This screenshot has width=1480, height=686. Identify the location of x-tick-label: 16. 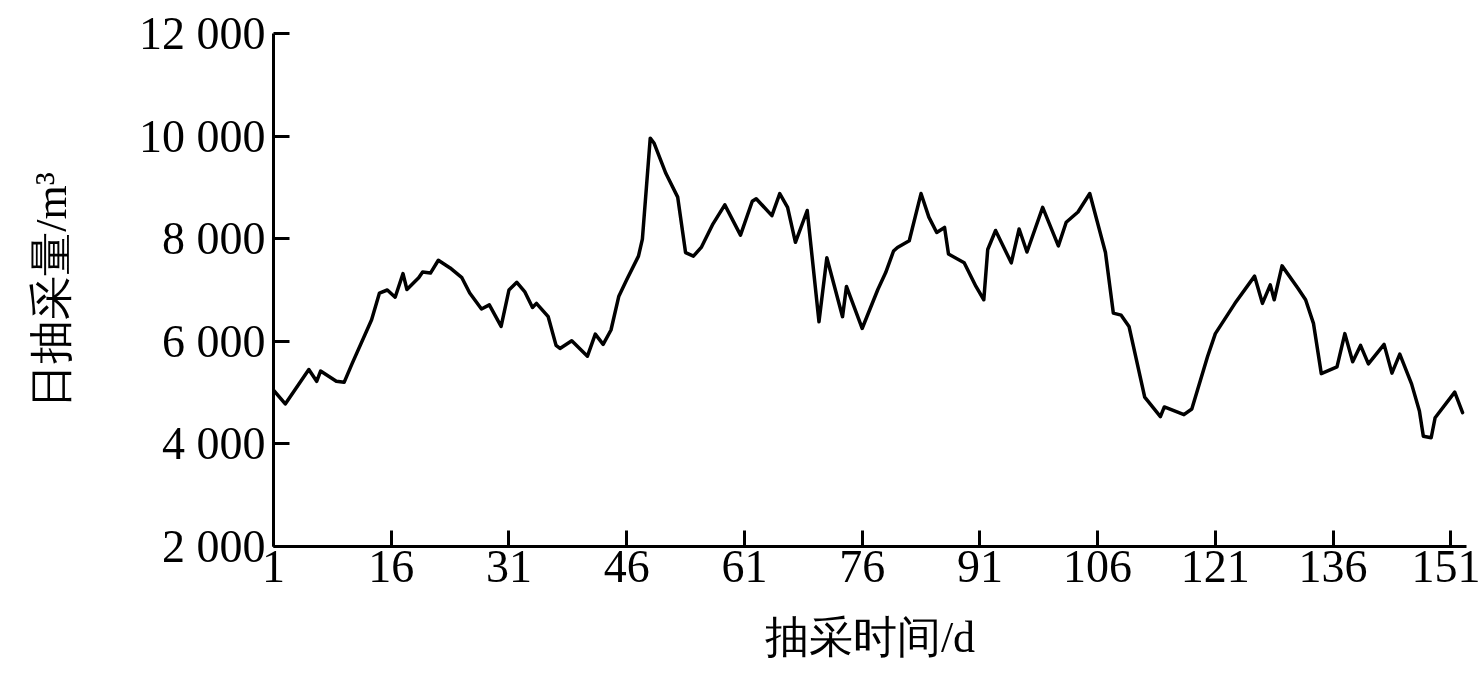
(391, 566).